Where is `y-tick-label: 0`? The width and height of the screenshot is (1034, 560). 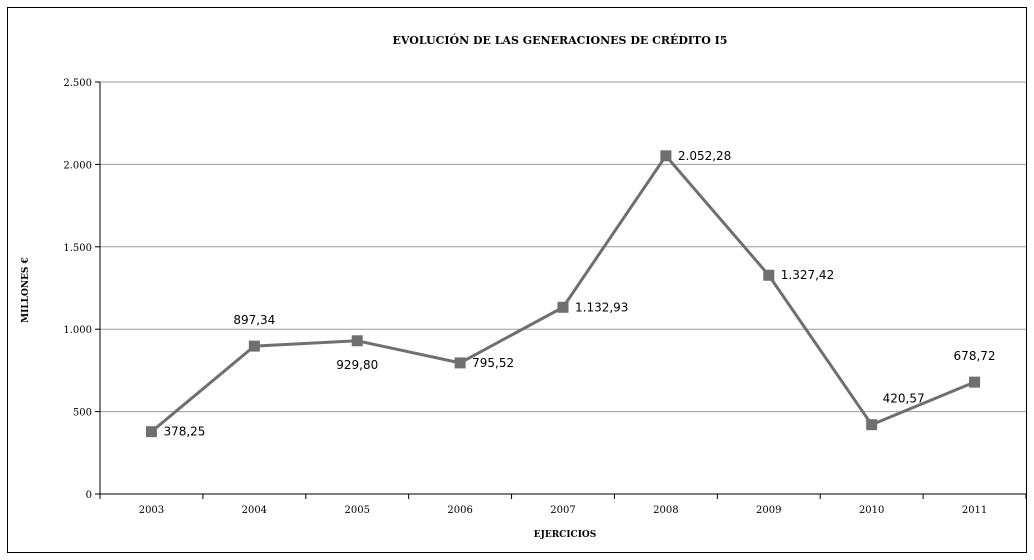
y-tick-label: 0 is located at coordinates (89, 495).